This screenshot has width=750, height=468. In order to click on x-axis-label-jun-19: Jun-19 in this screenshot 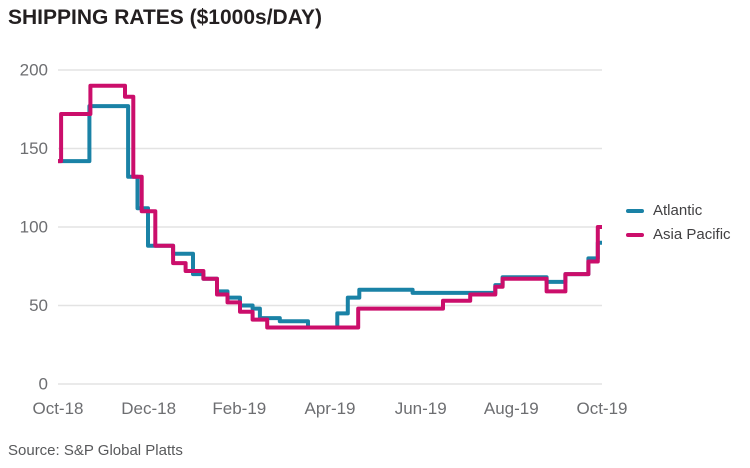, I will do `click(421, 408)`.